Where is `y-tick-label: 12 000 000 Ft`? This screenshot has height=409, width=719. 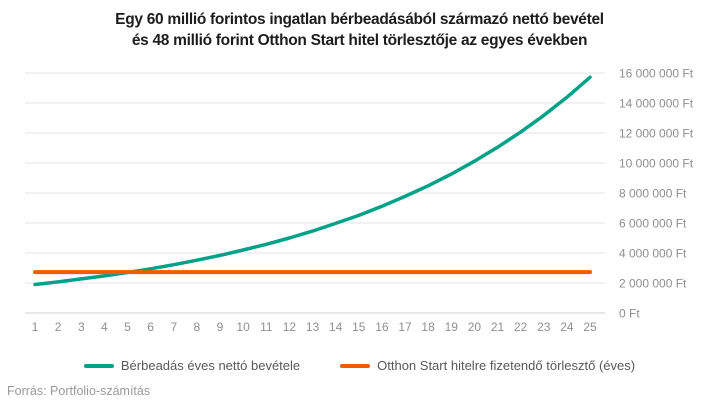
y-tick-label: 12 000 000 Ft is located at coordinates (656, 134).